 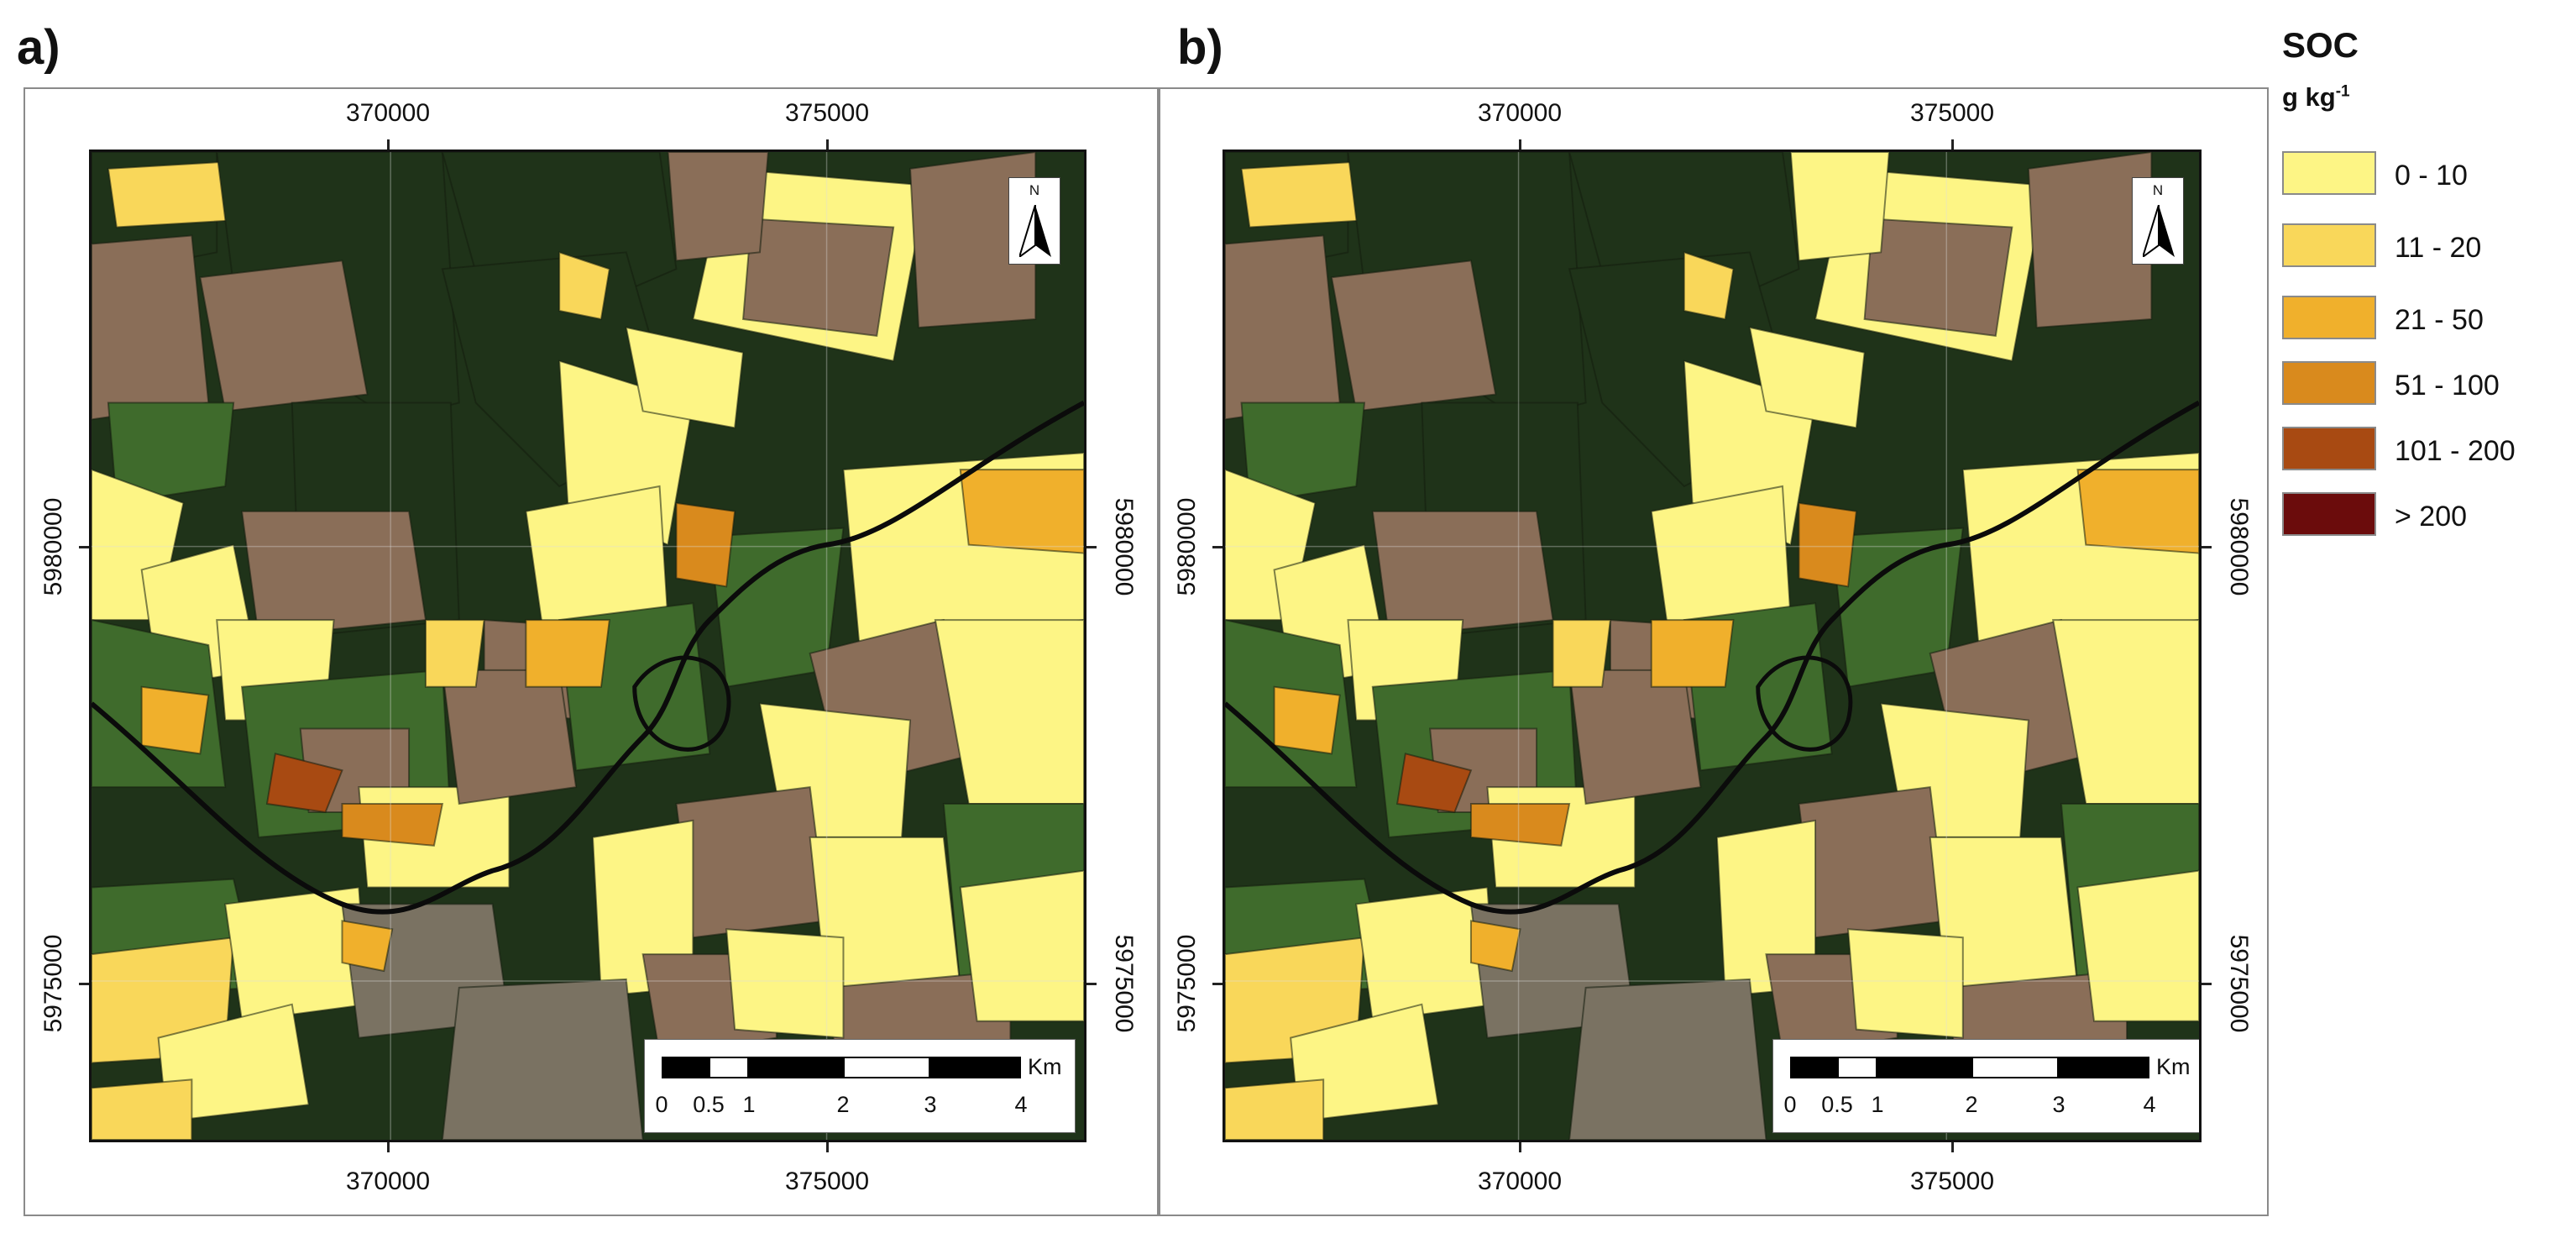 I want to click on legend-item: 11 - 20, so click(x=2425, y=251).